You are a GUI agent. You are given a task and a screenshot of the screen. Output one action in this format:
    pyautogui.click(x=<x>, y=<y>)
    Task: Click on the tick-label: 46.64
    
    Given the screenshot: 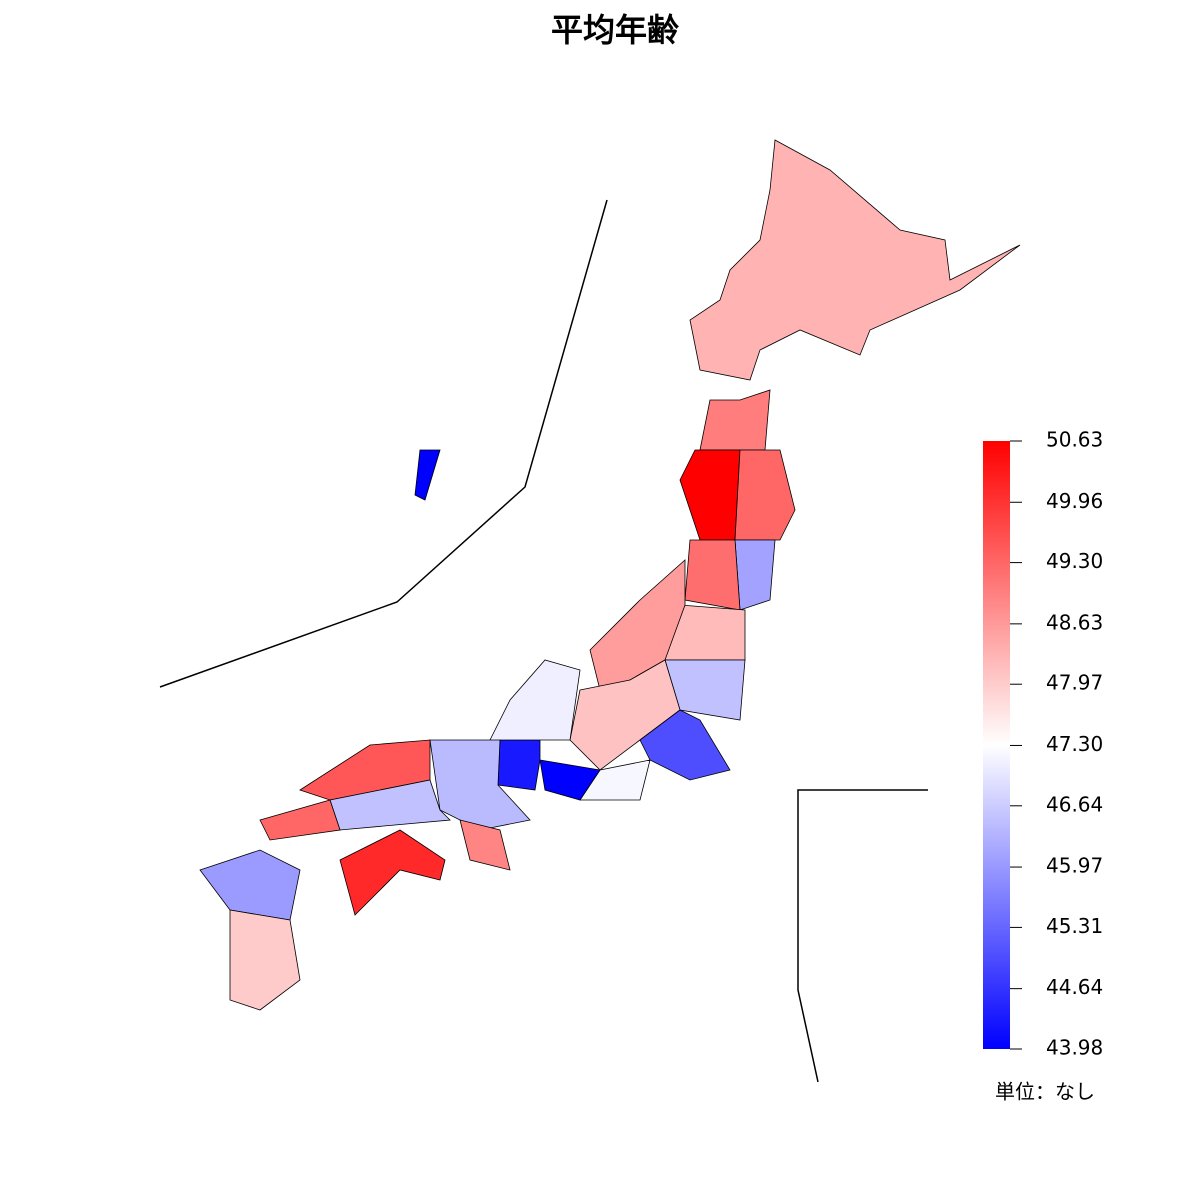 What is the action you would take?
    pyautogui.click(x=1074, y=804)
    